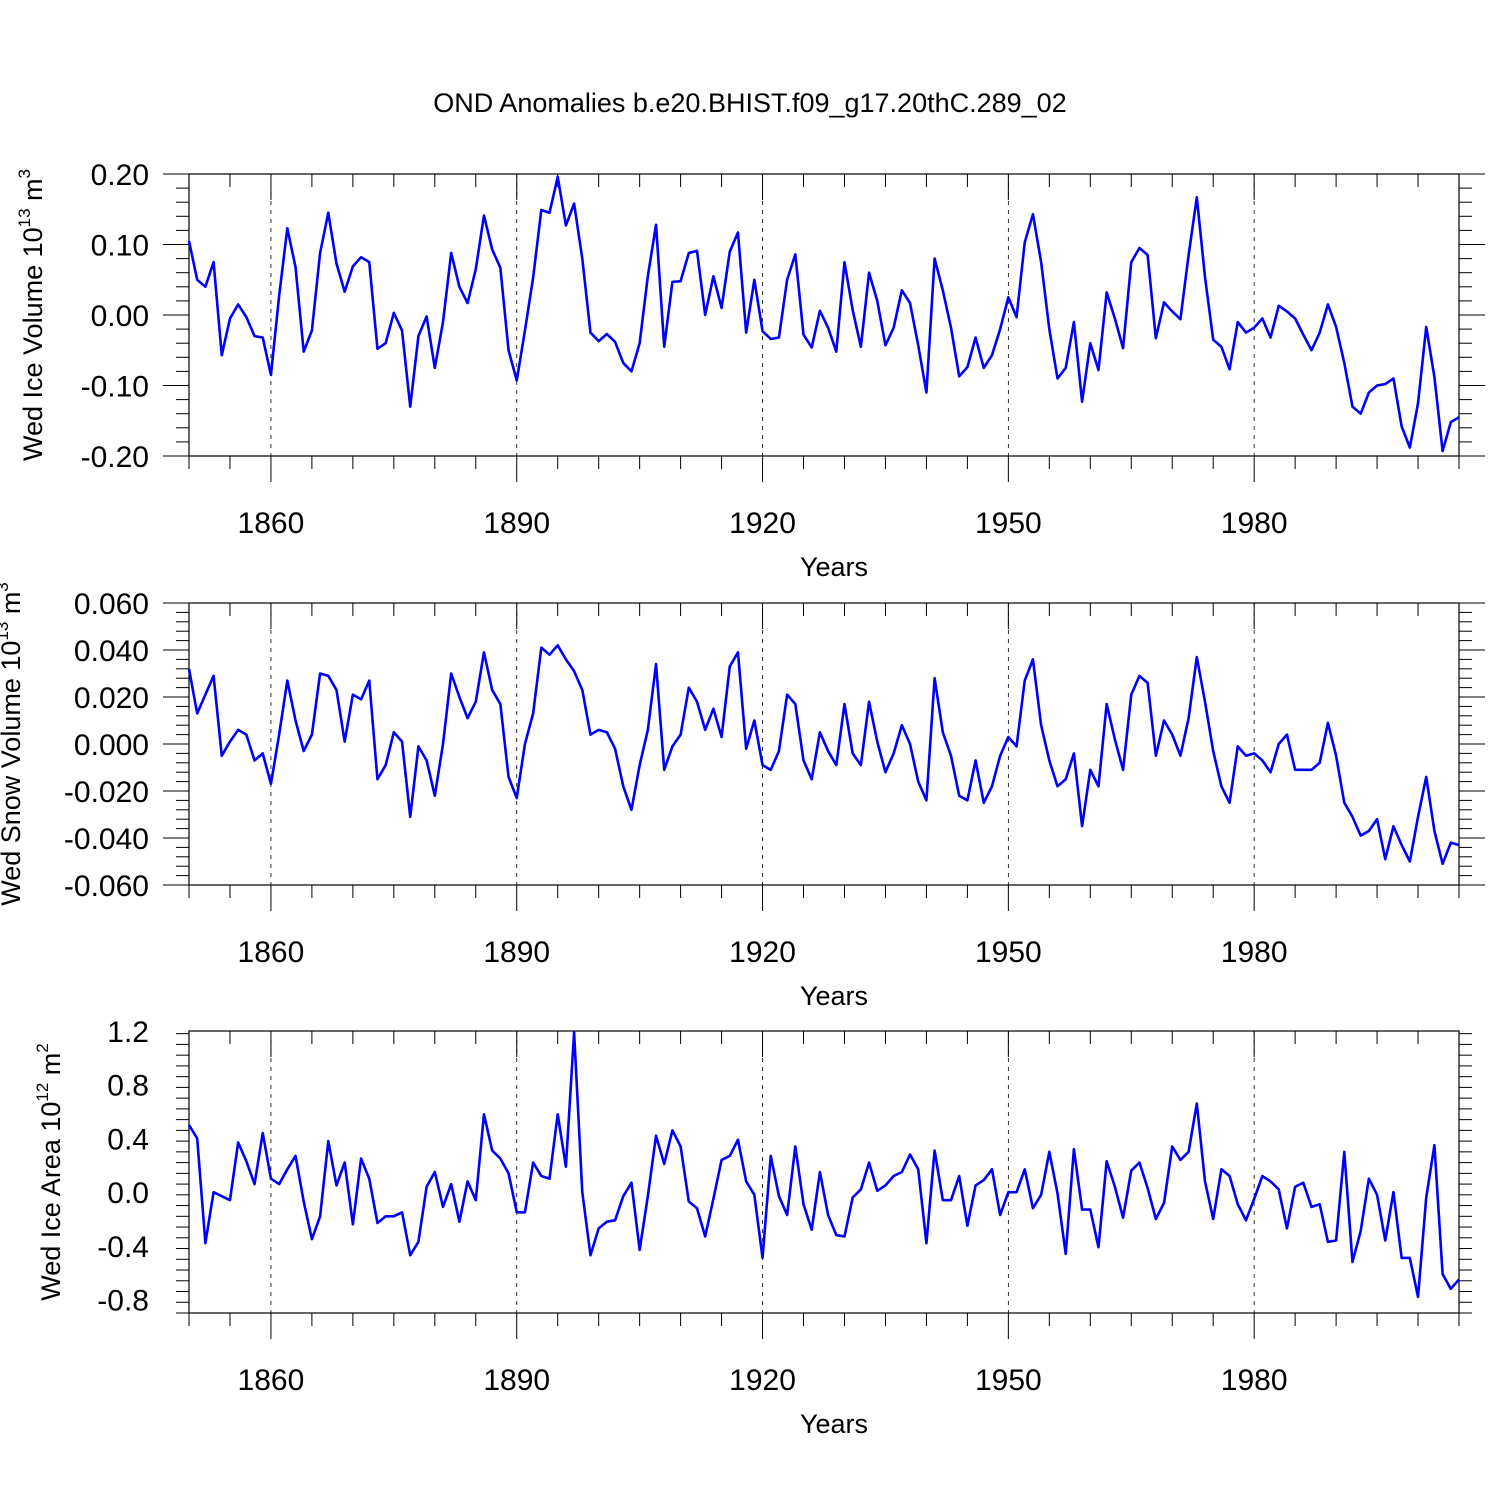  Describe the element at coordinates (128, 1193) in the screenshot. I see `y-tick-label: 0.0` at that location.